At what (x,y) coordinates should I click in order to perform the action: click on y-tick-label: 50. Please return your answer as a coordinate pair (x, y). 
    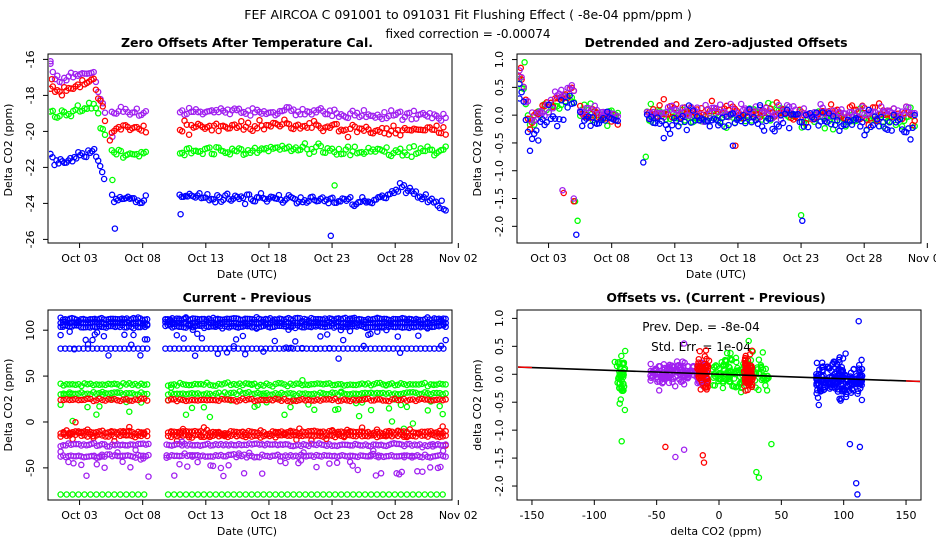
    Looking at the image, I should click on (30, 376).